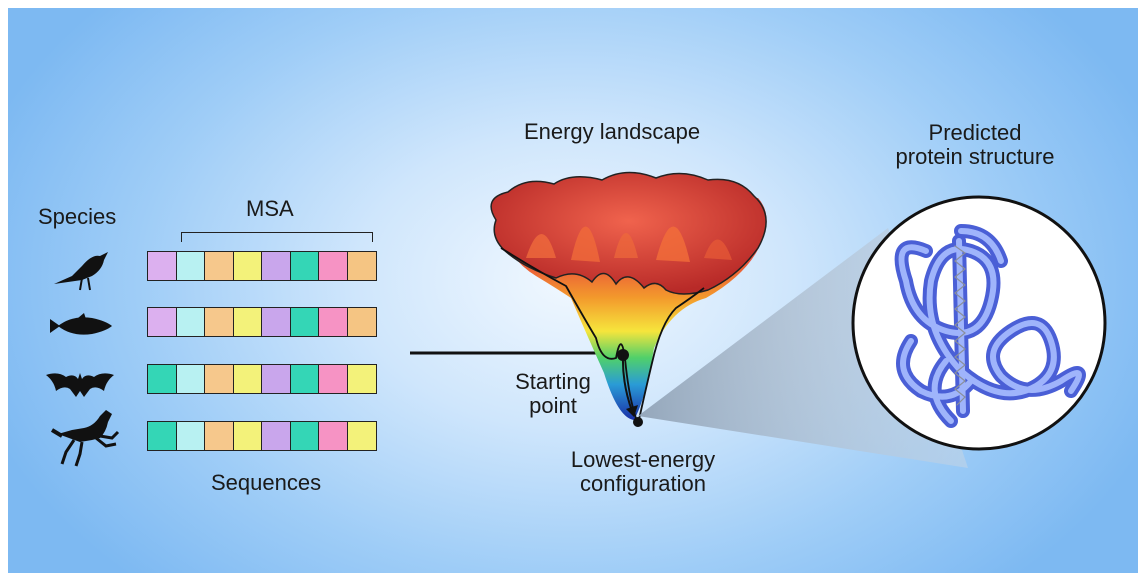  I want to click on horse-icon, so click(86, 438).